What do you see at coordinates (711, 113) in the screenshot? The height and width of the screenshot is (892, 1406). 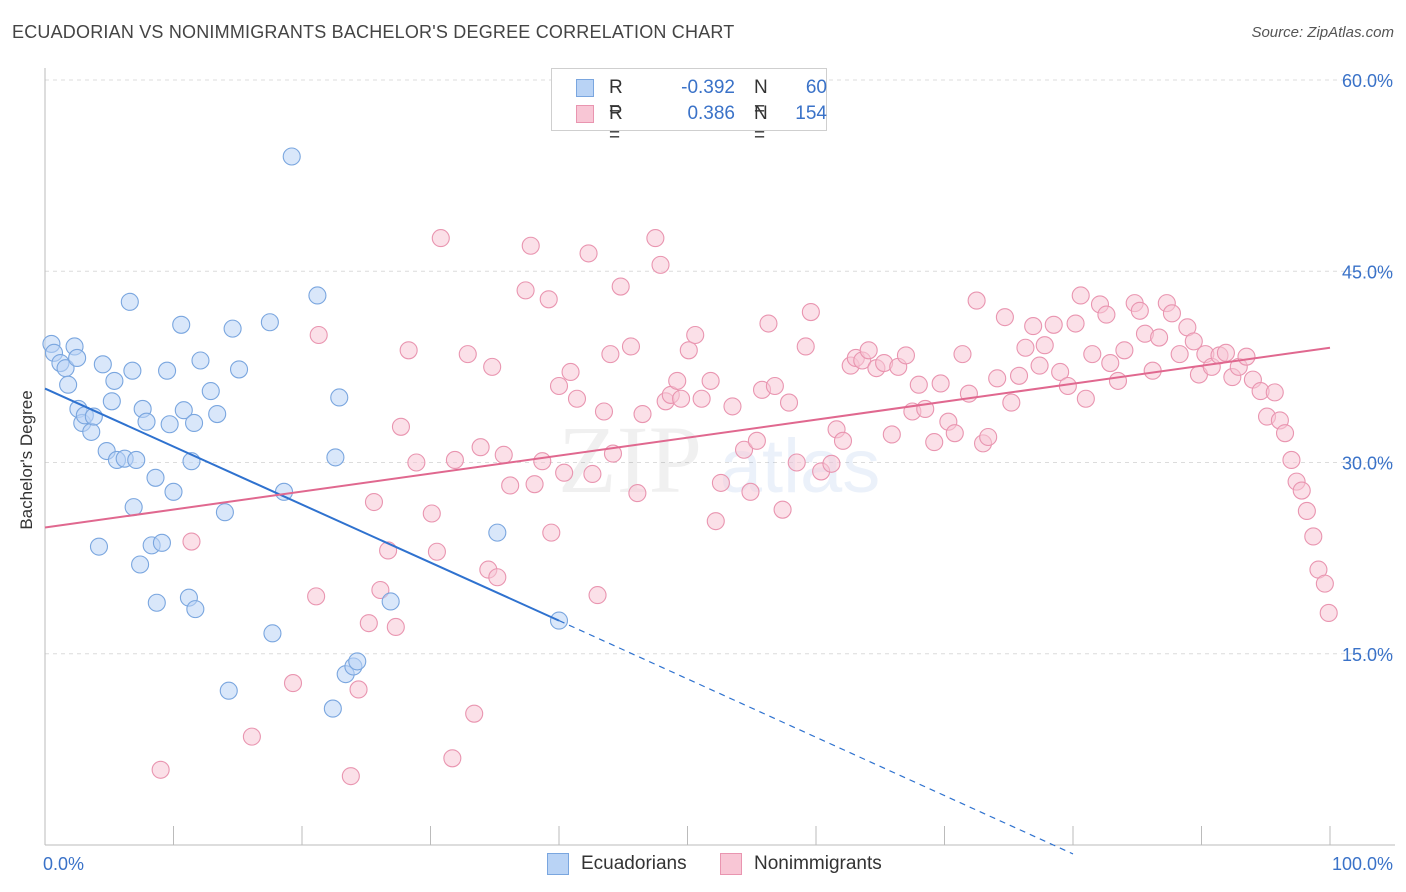 I see `legend-r-value: 0.386` at bounding box center [711, 113].